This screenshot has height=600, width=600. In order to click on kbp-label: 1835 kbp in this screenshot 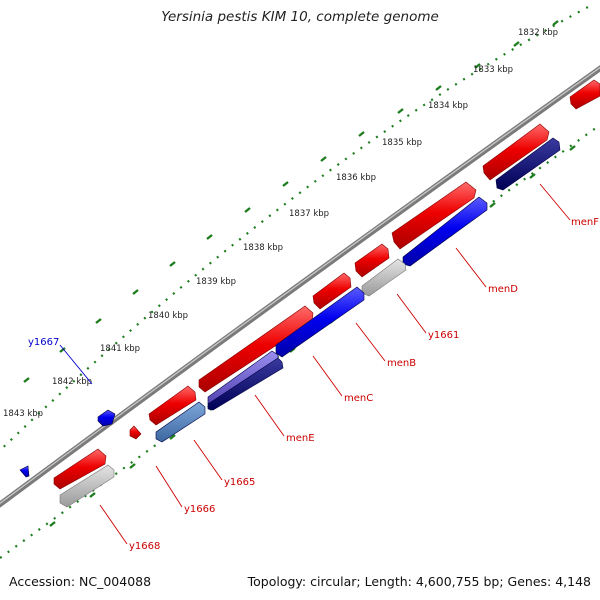, I will do `click(402, 143)`.